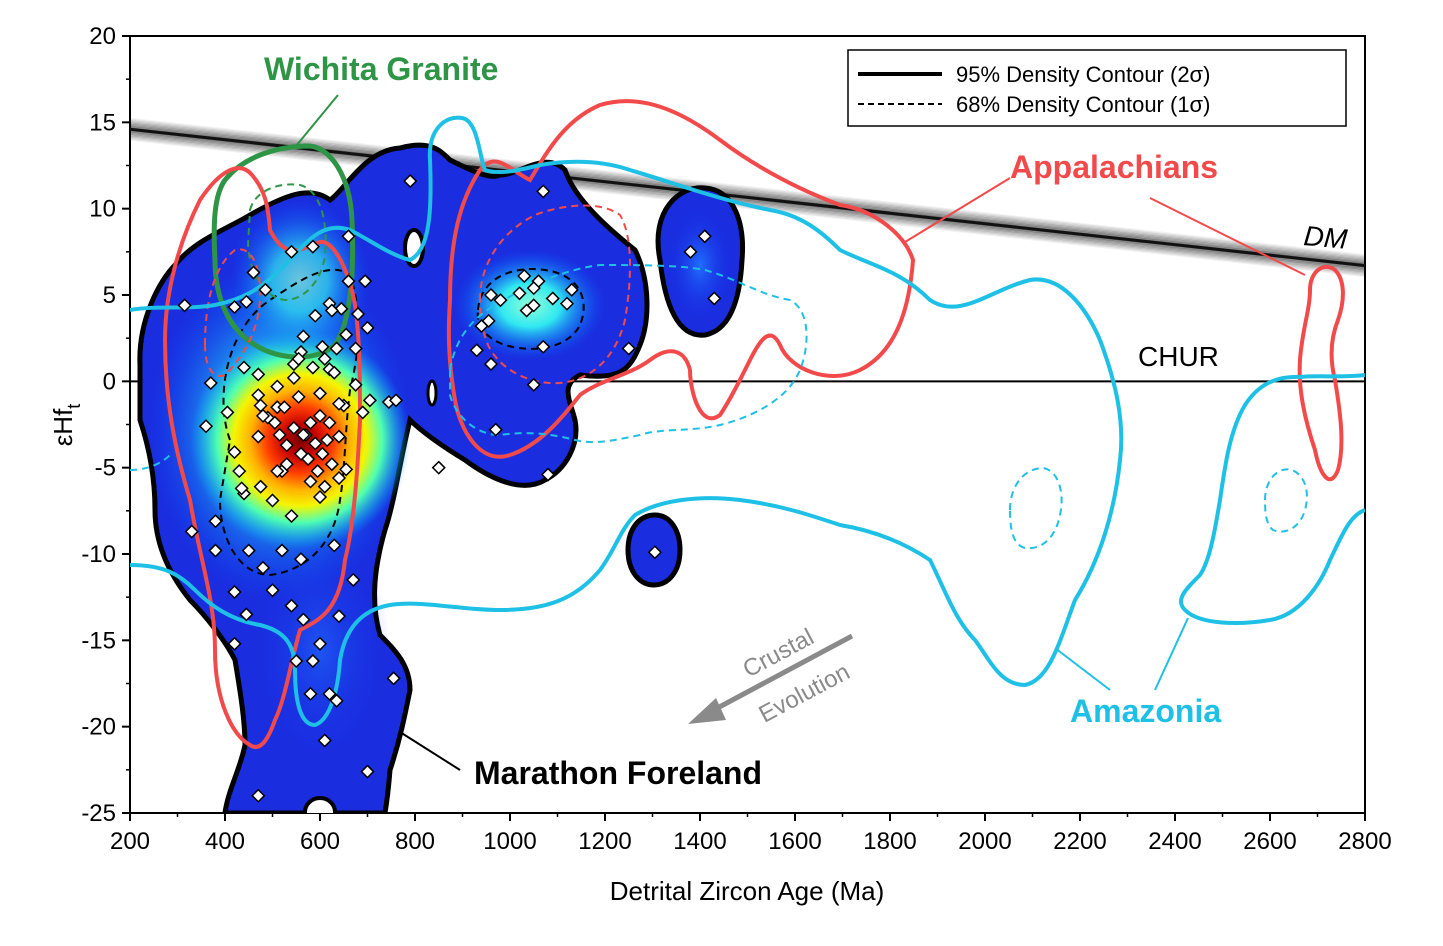 This screenshot has height=946, width=1443. Describe the element at coordinates (109, 381) in the screenshot. I see `y-tick-label: 0` at that location.